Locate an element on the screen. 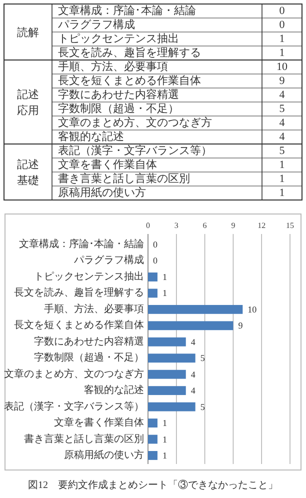 This screenshot has width=306, height=498. x-tick-label: 12 is located at coordinates (262, 225).